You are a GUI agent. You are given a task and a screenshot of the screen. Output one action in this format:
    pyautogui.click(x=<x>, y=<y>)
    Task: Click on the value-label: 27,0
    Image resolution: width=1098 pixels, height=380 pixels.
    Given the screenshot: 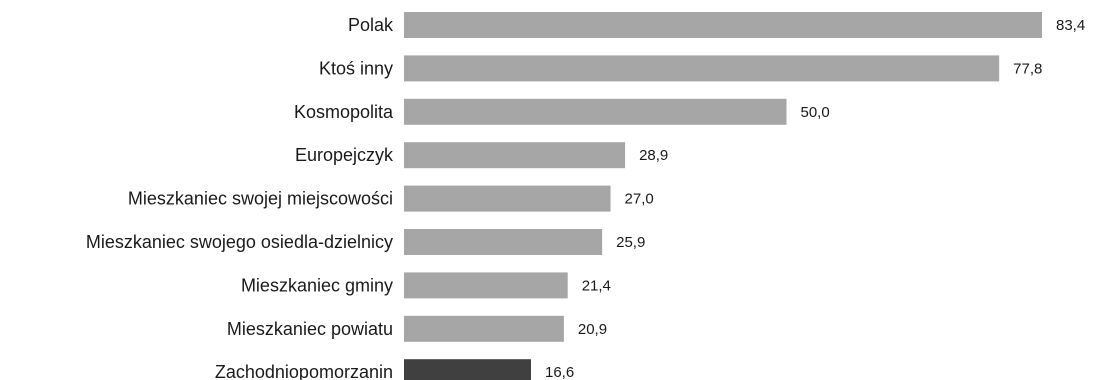 What is the action you would take?
    pyautogui.click(x=639, y=199)
    